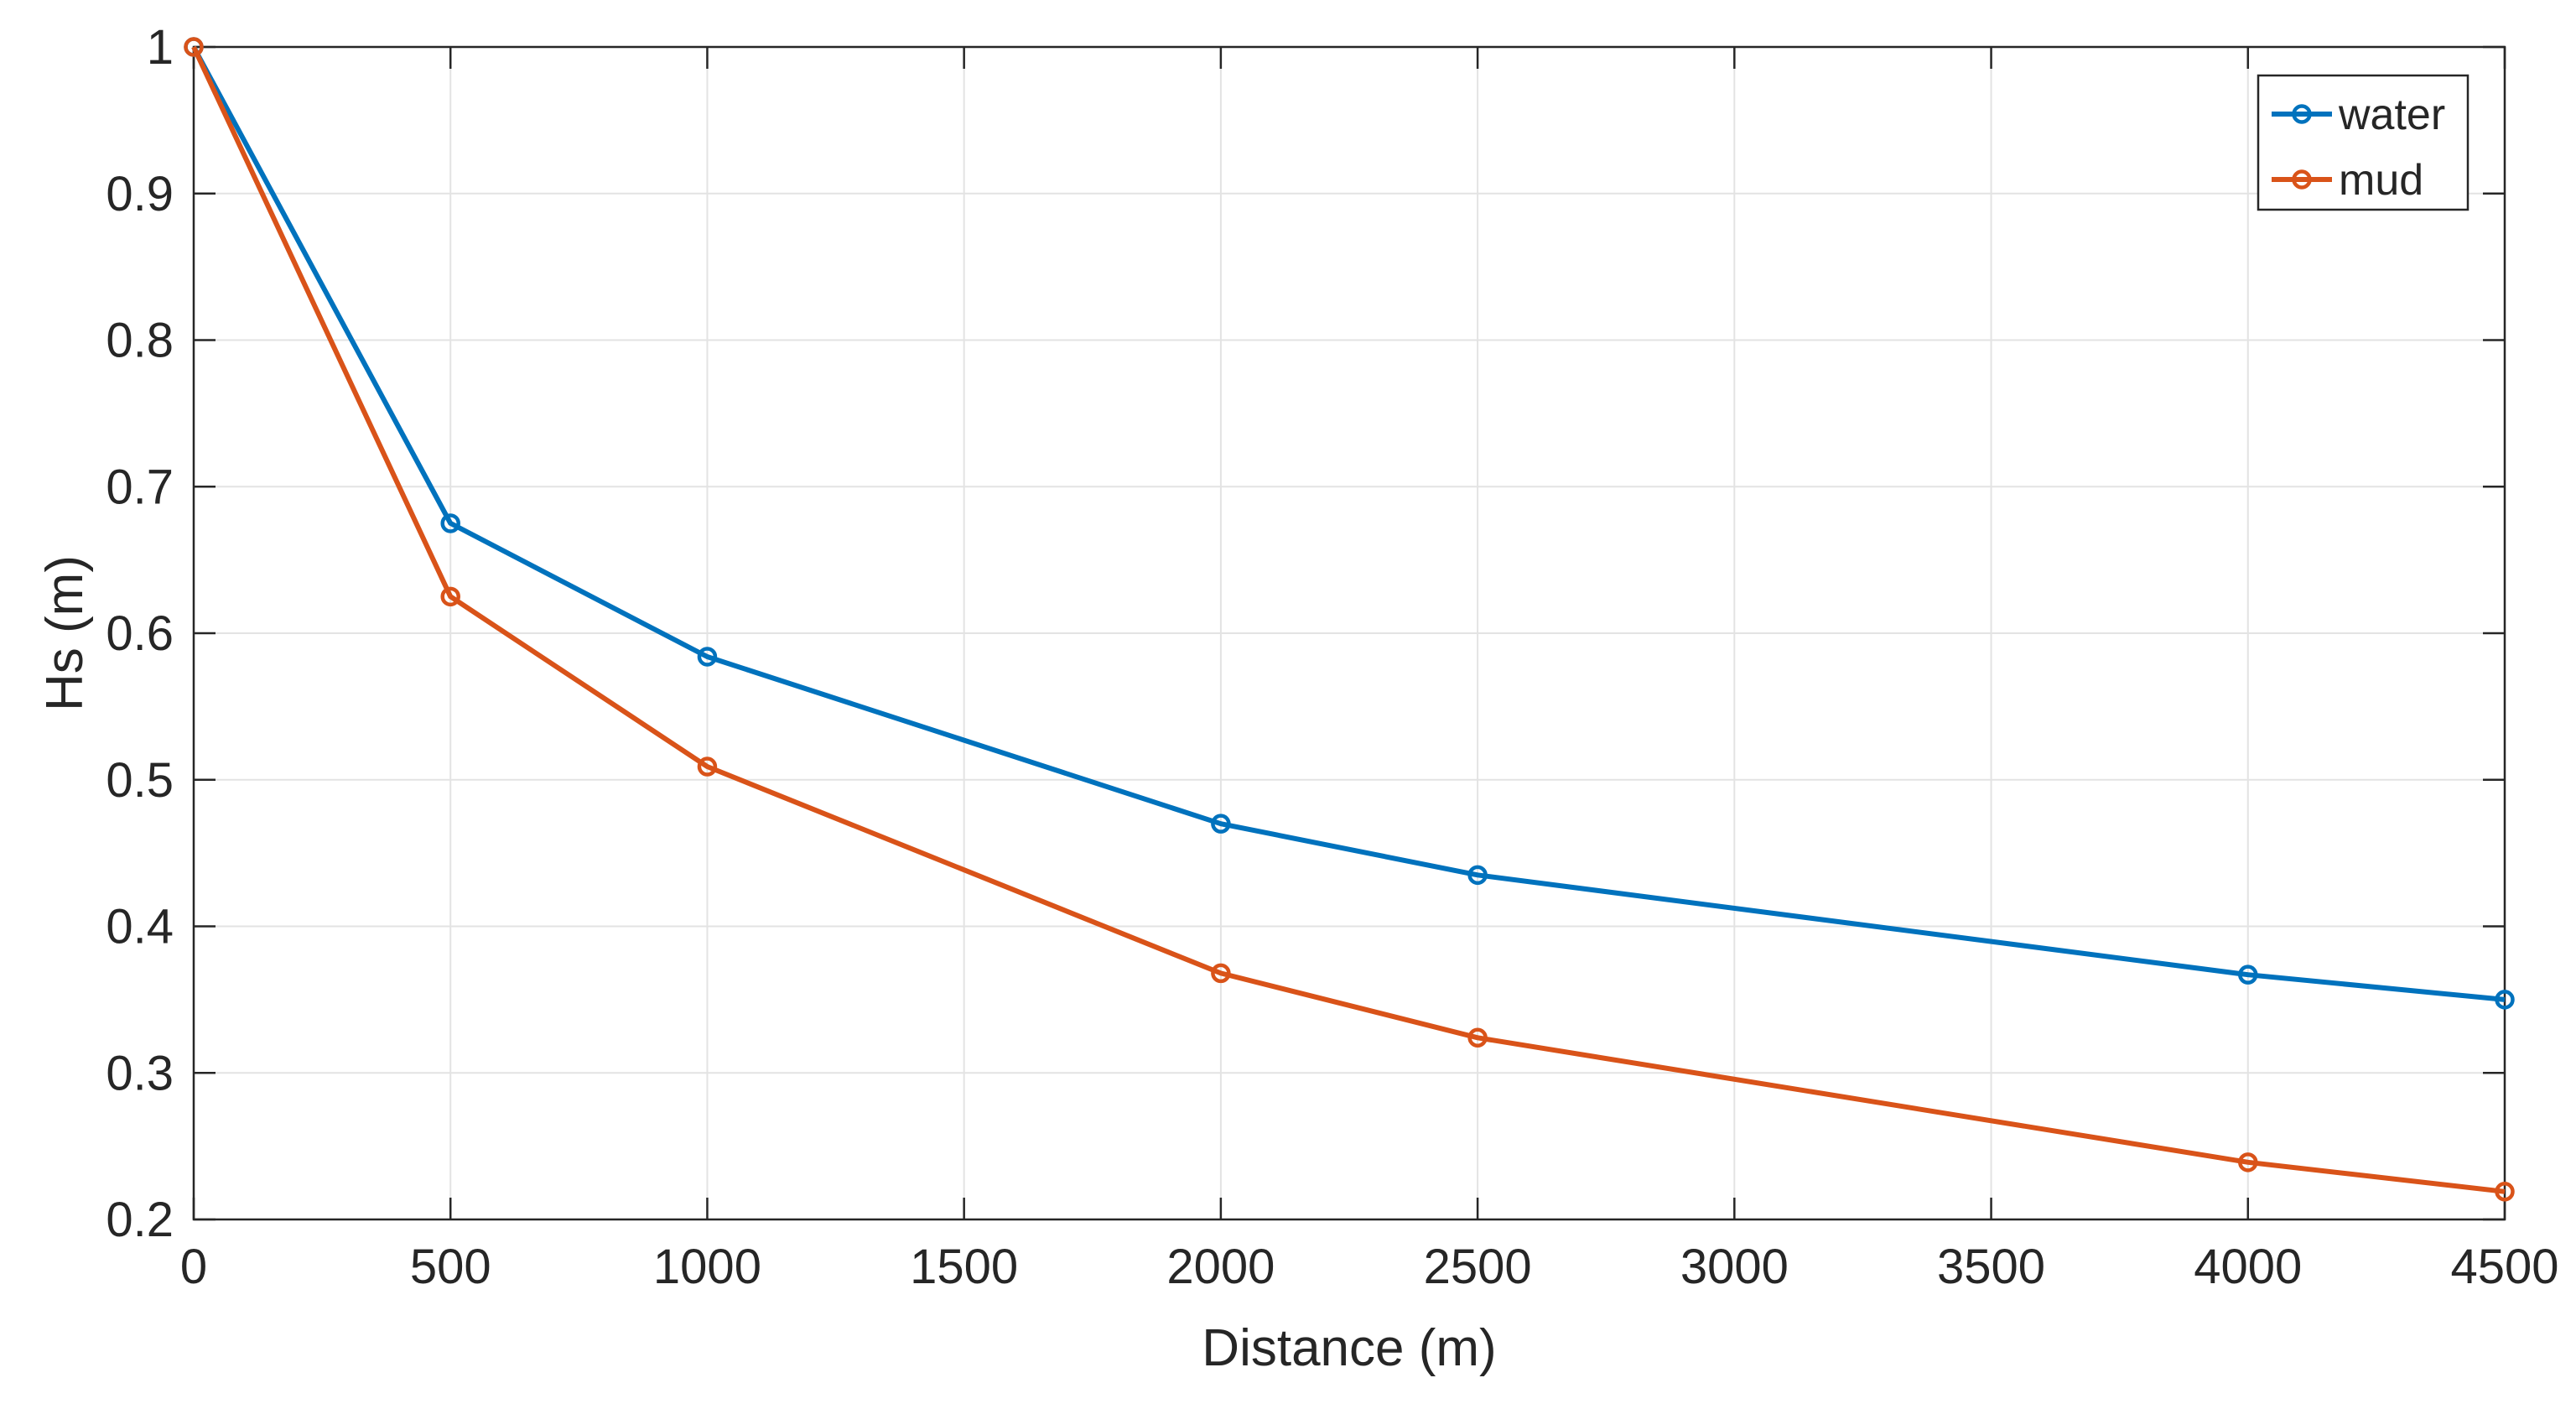 Image resolution: width=2576 pixels, height=1409 pixels. Describe the element at coordinates (1349, 1348) in the screenshot. I see `x-axis-label: Distance (m)` at that location.